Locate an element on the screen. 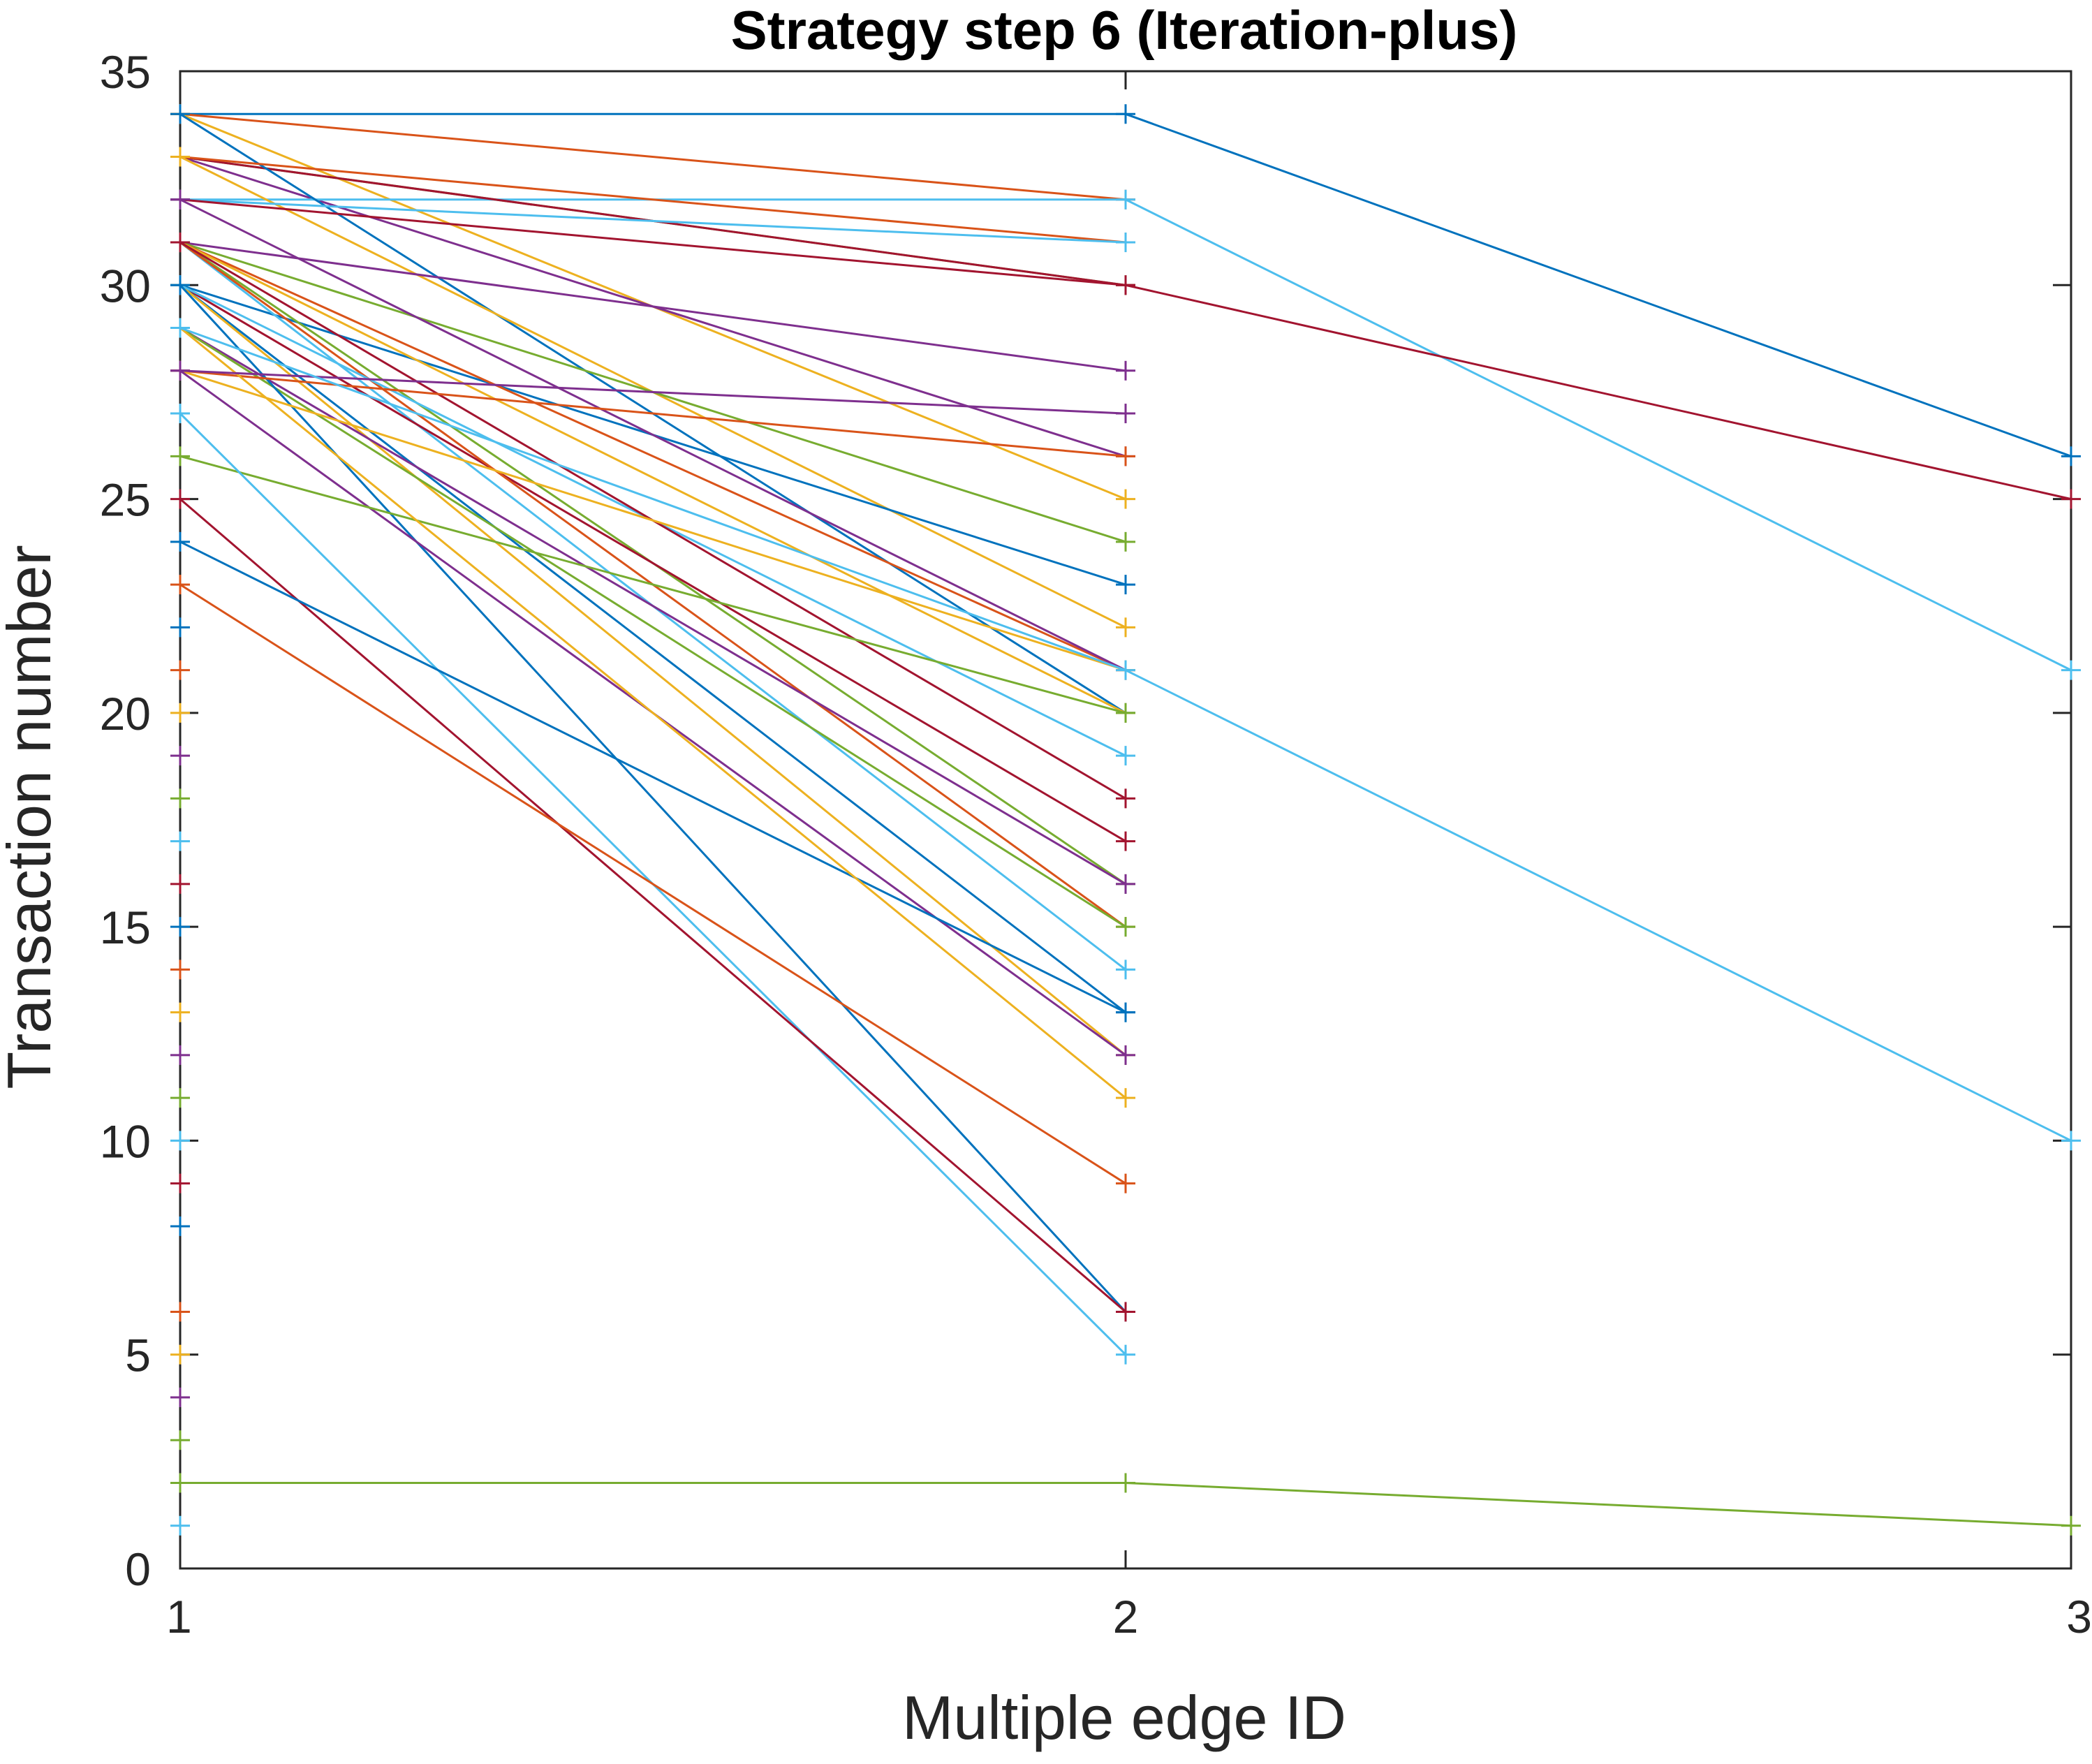 The image size is (2092, 1764). y-tick-label: 35 is located at coordinates (125, 72).